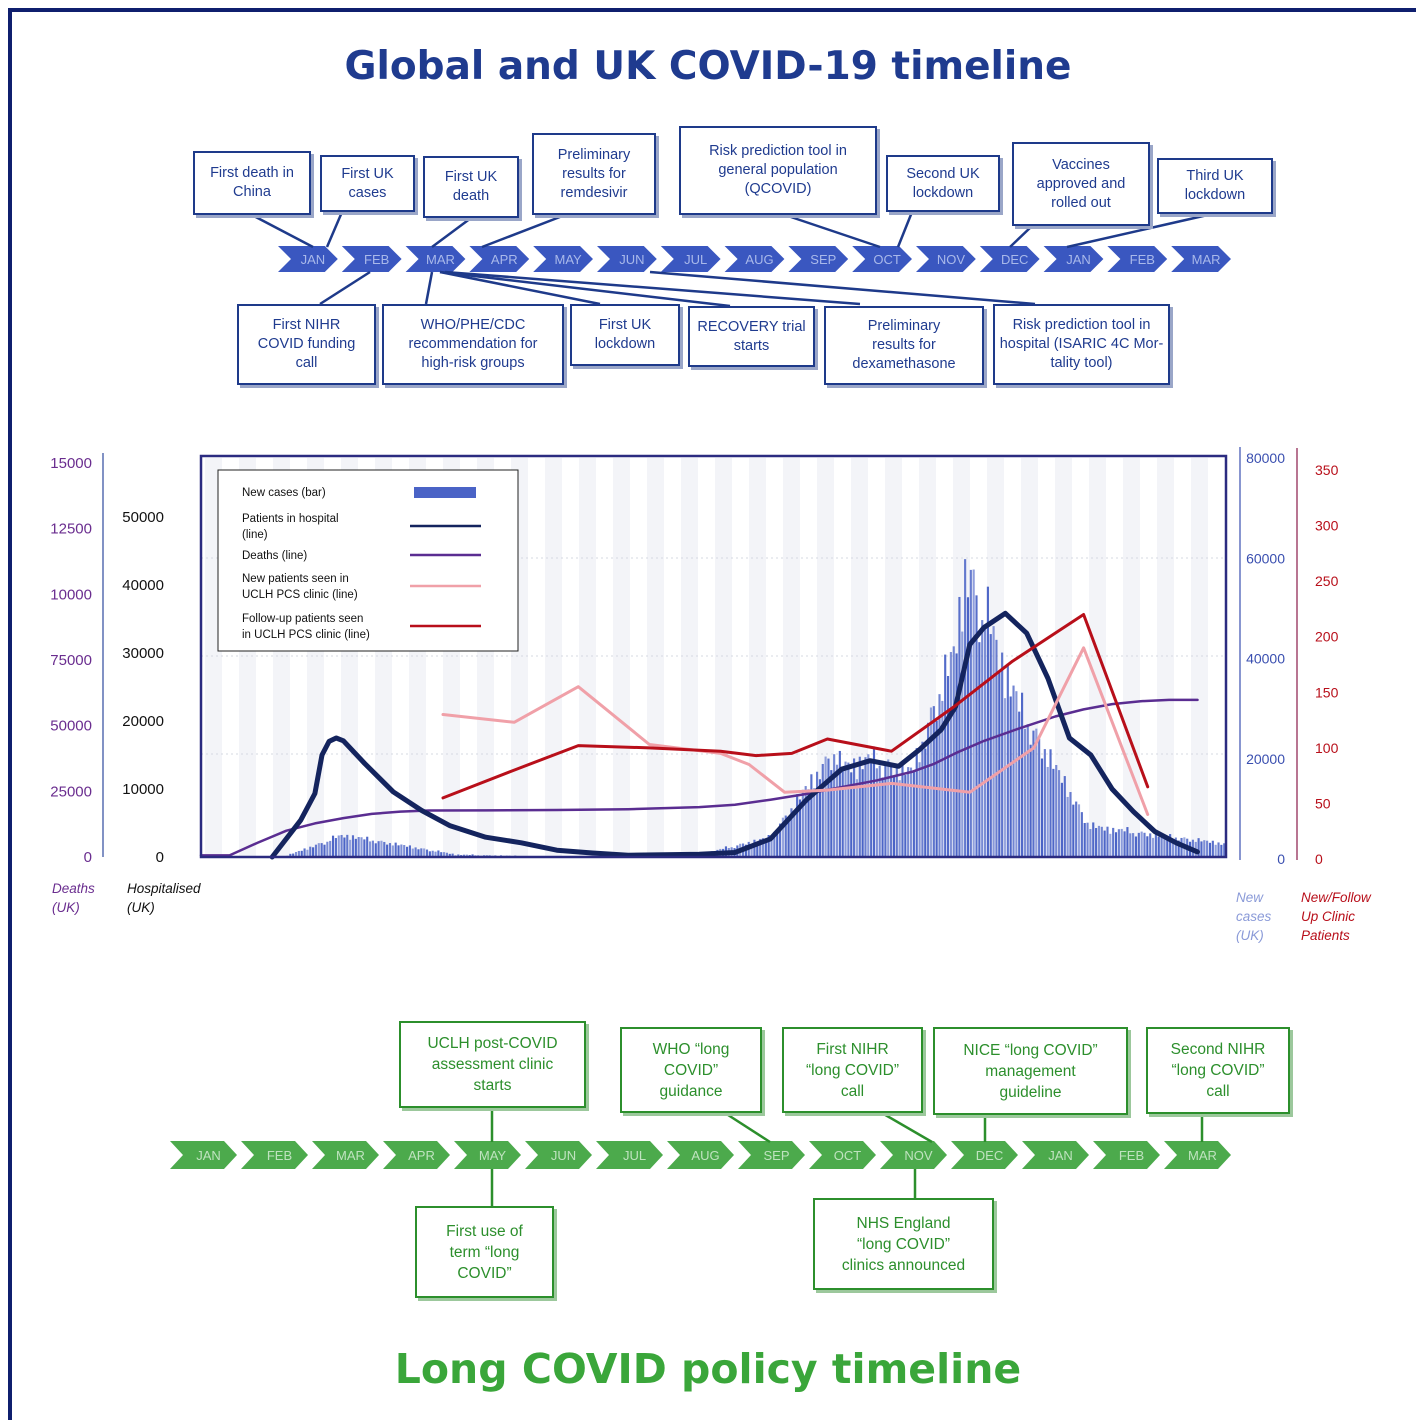  What do you see at coordinates (71, 791) in the screenshot?
I see `deaths-tick-label: 25000` at bounding box center [71, 791].